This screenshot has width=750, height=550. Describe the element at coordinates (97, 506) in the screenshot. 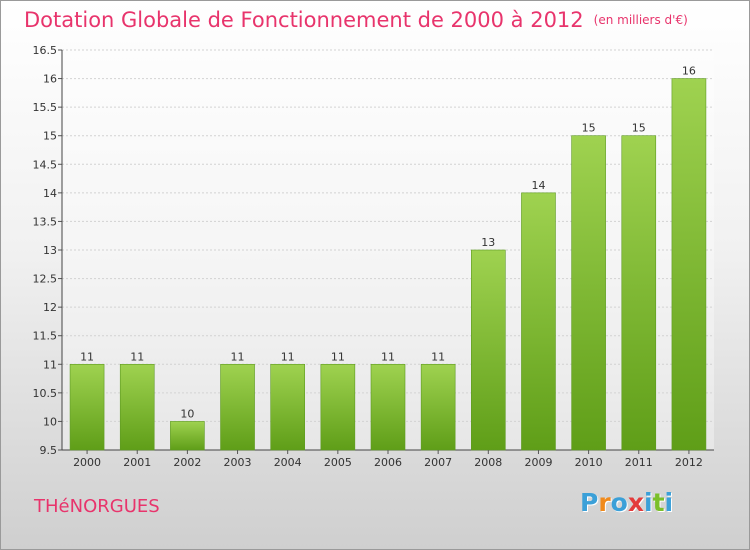

I see `town-name: THéNORGUES` at that location.